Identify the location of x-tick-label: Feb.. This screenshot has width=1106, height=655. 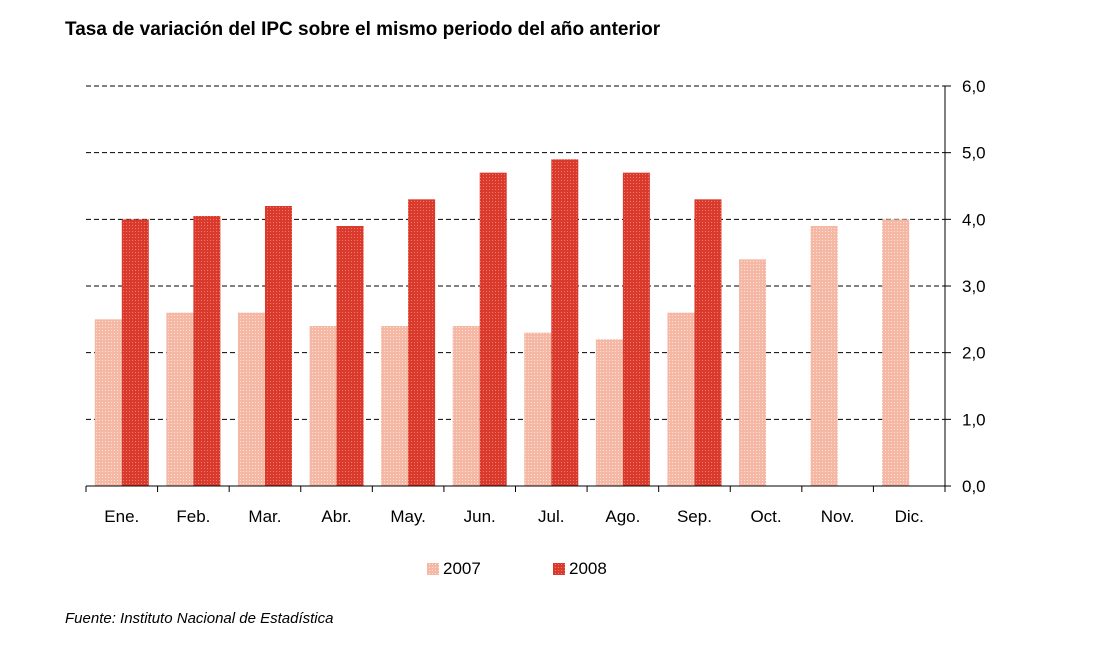
(193, 516).